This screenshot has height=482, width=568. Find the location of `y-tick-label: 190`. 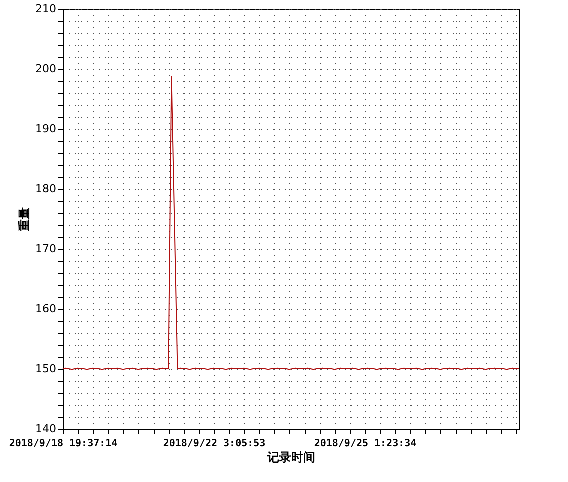

y-tick-label: 190 is located at coordinates (46, 129).